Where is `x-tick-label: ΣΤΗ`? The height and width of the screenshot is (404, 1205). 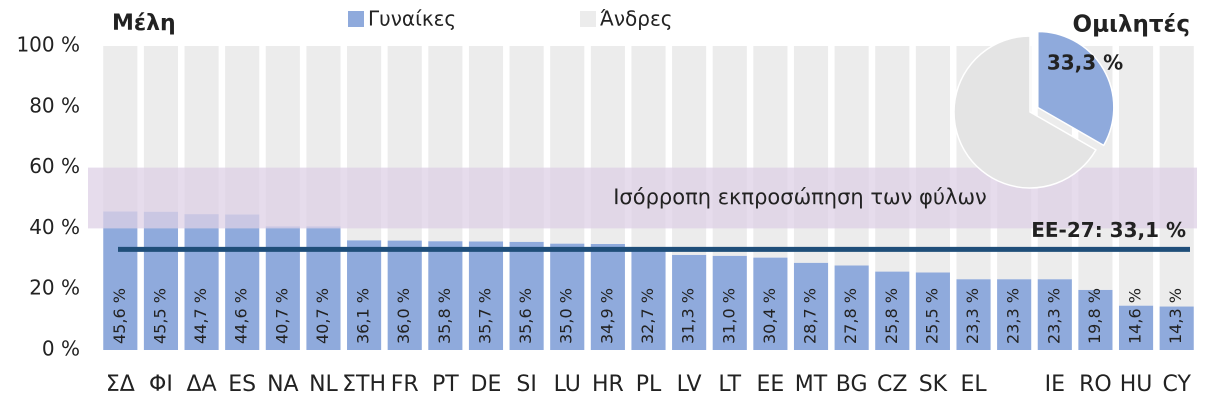 x-tick-label: ΣΤΗ is located at coordinates (364, 384).